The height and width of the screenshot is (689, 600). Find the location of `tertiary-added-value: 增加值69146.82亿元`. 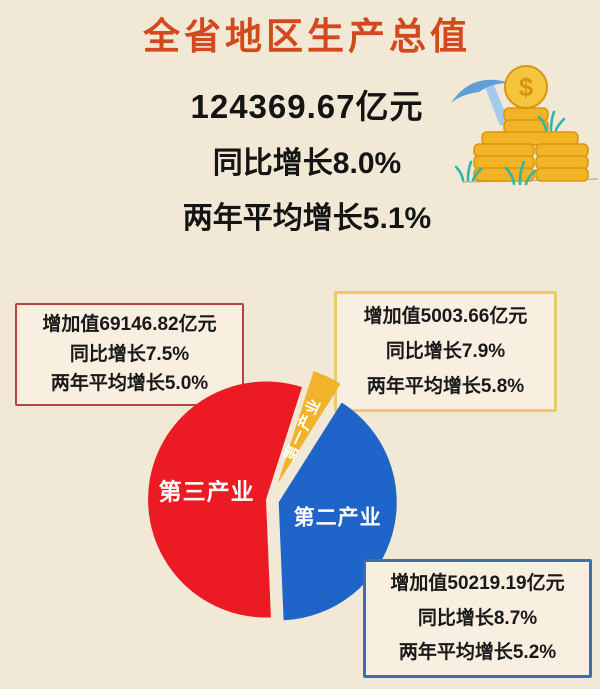

tertiary-added-value: 增加值69146.82亿元 is located at coordinates (129, 324).